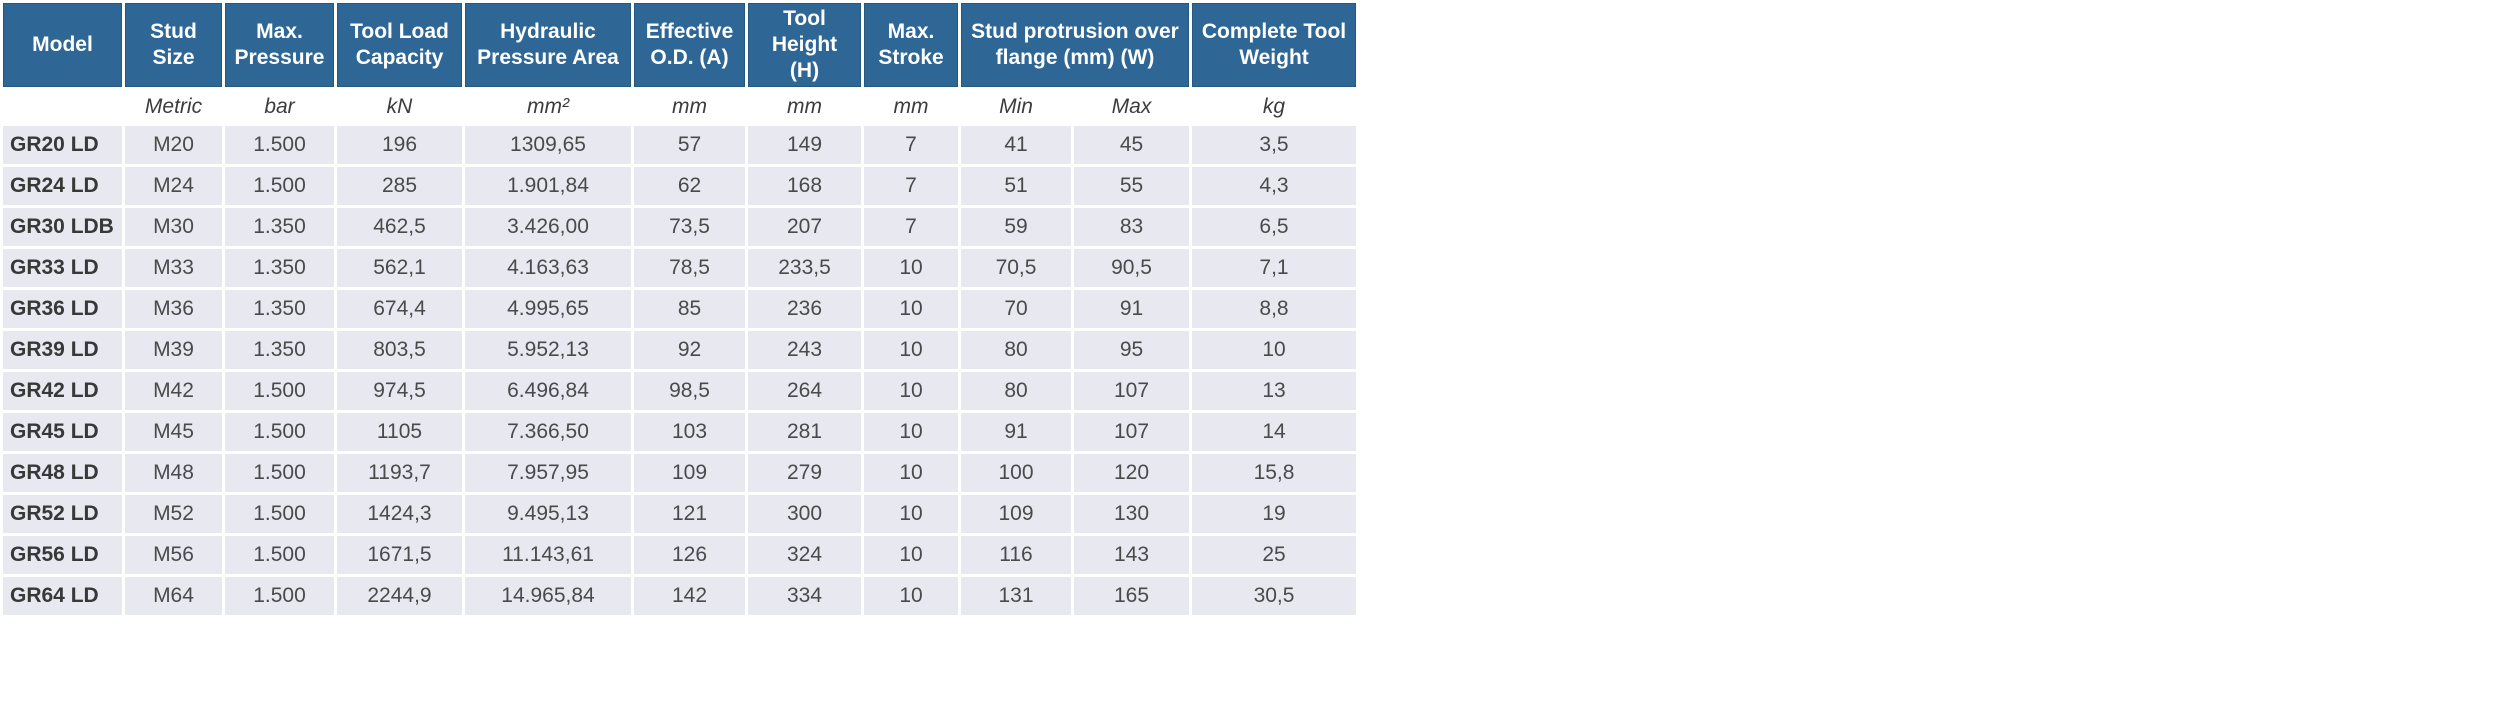  What do you see at coordinates (548, 514) in the screenshot?
I see `value-cell: 9.495,13` at bounding box center [548, 514].